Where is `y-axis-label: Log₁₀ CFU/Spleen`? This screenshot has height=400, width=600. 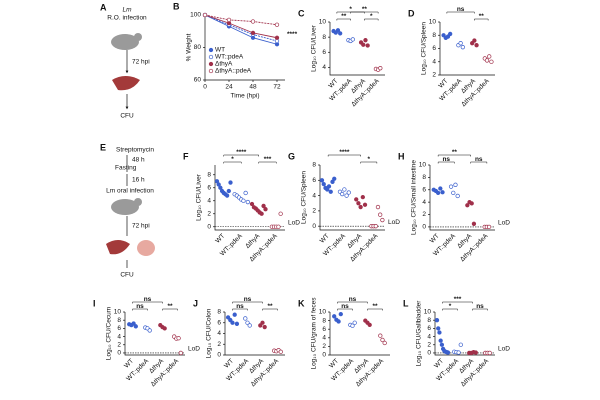
y-axis-label: Log₁₀ CFU/Spleen is located at coordinates (424, 48).